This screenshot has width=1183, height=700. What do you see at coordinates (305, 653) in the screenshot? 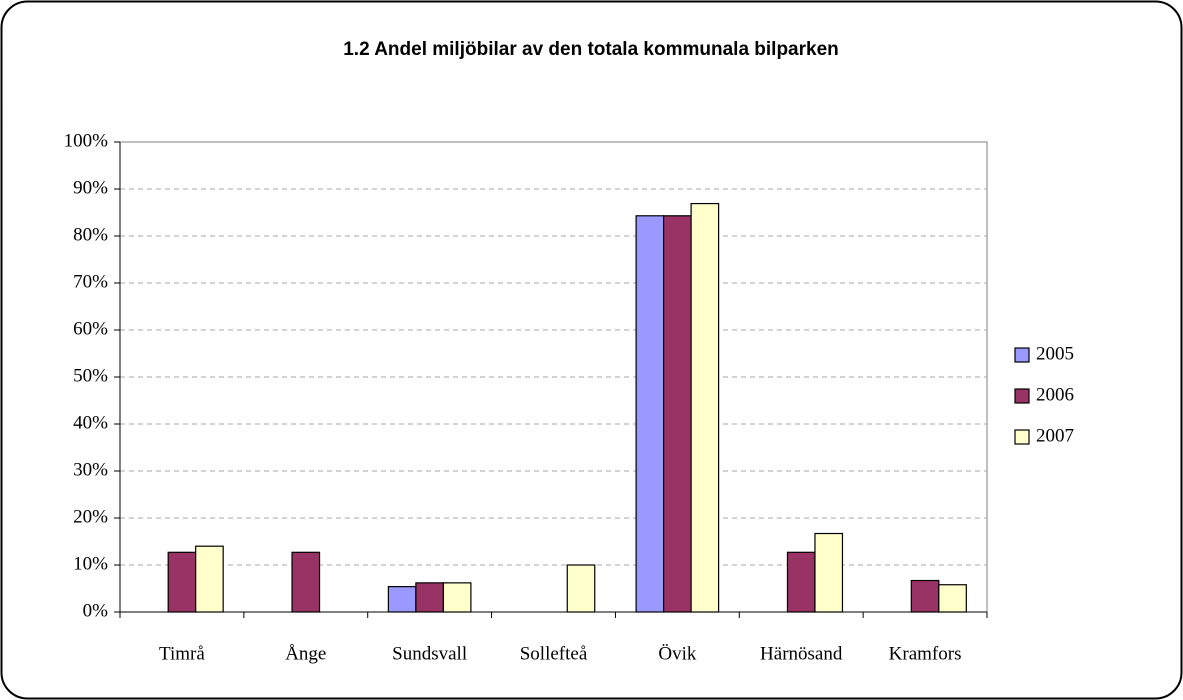
I see `x-tick-label: Ånge` at bounding box center [305, 653].